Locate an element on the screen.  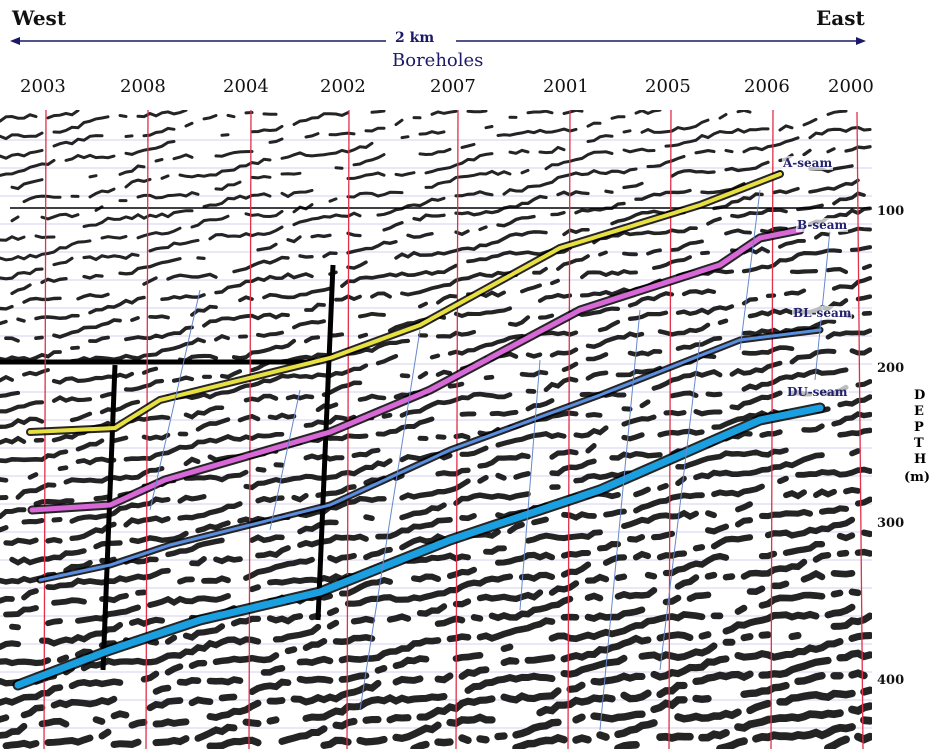
seam-label-bl: BL-seam is located at coordinates (822, 313).